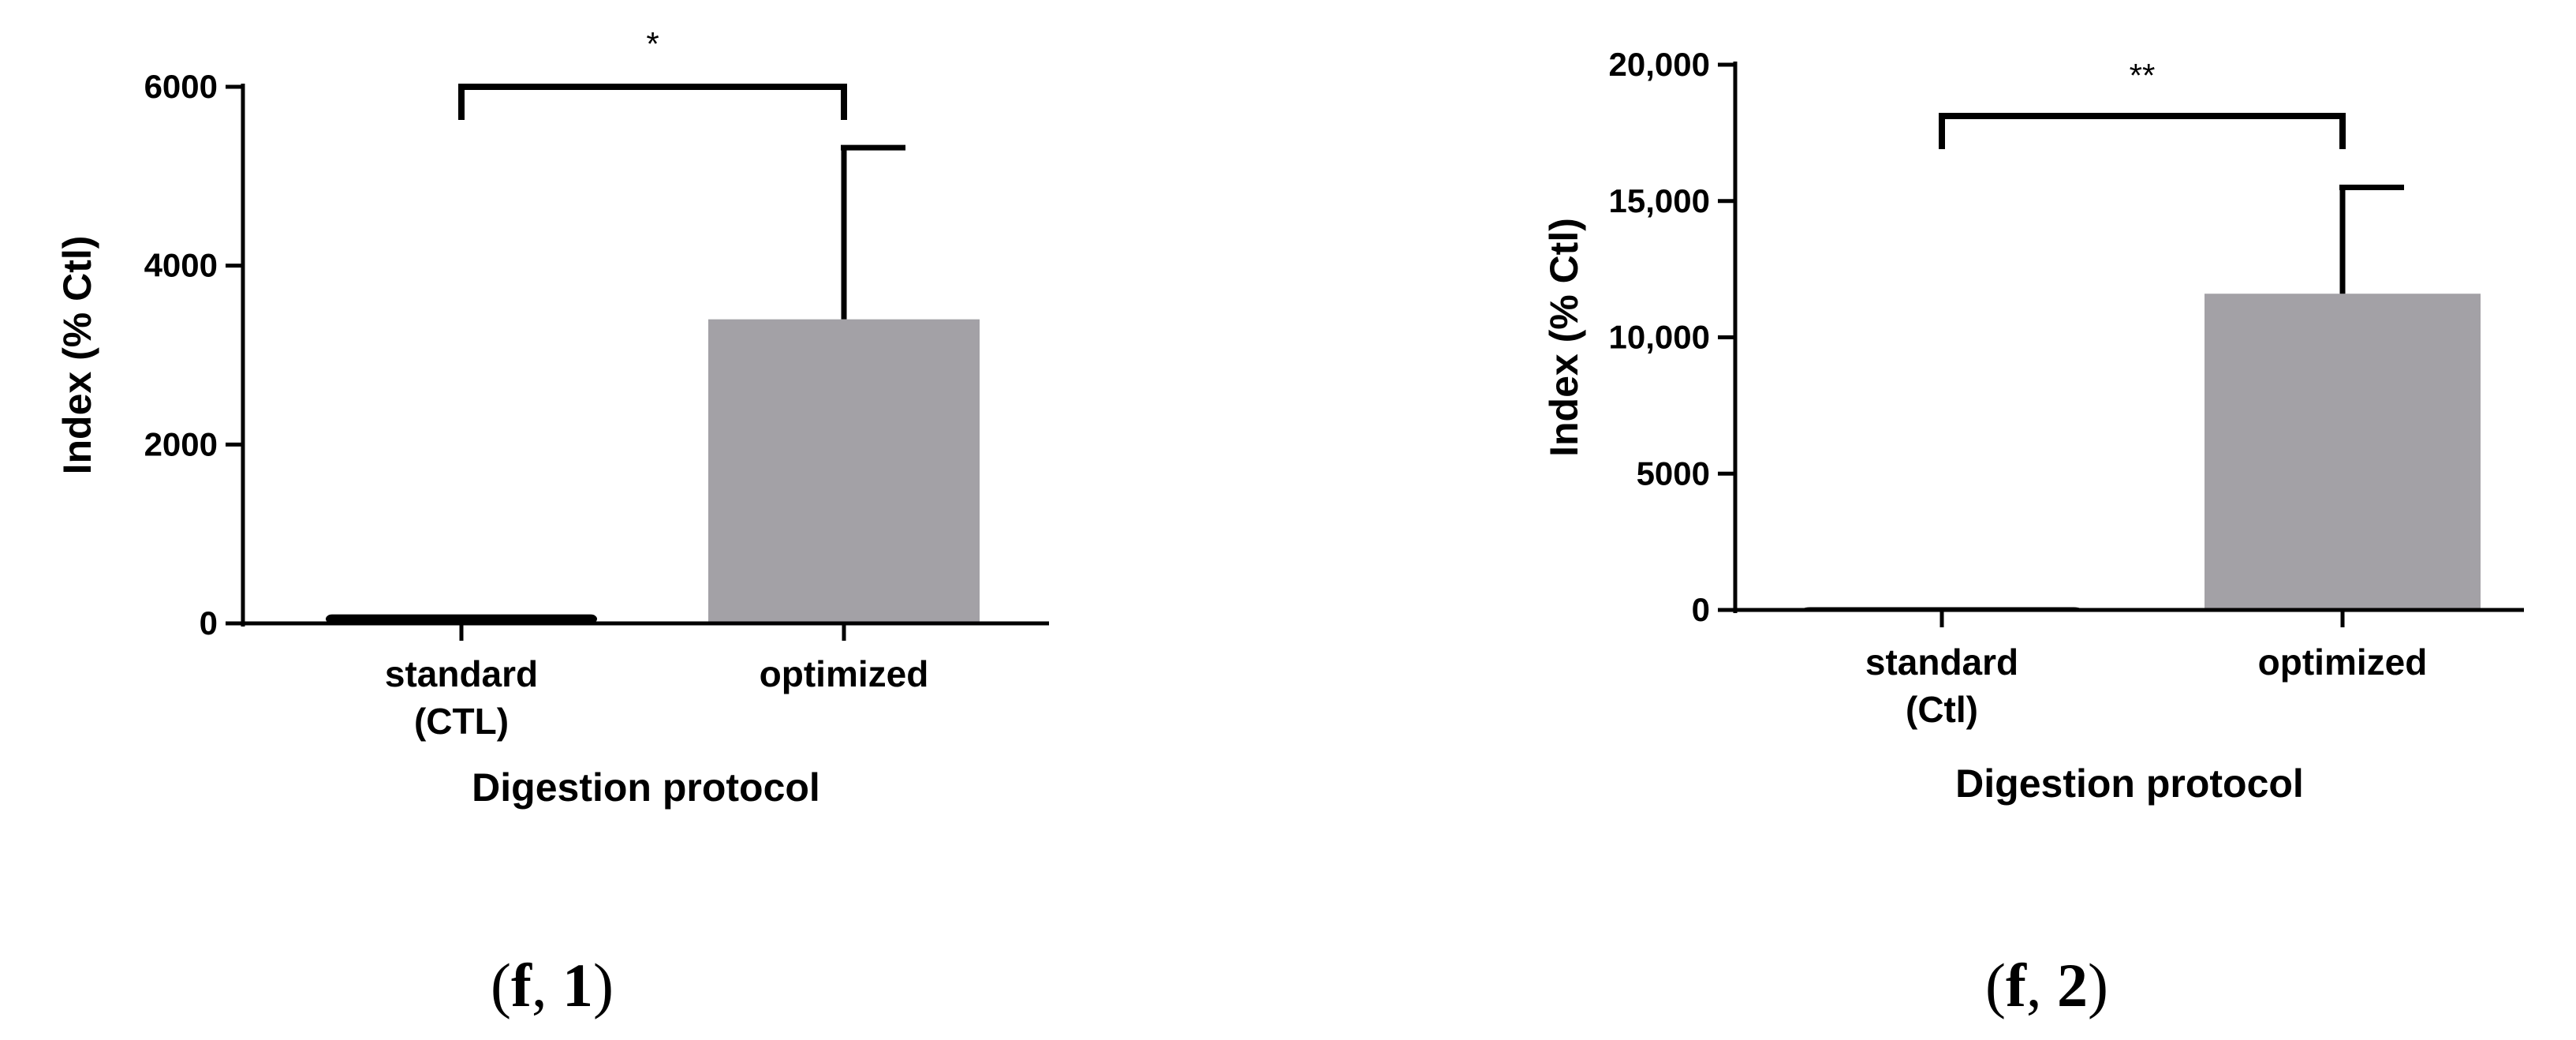 The image size is (2576, 1040). What do you see at coordinates (461, 697) in the screenshot?
I see `x-tick-label: standard (CTL)` at bounding box center [461, 697].